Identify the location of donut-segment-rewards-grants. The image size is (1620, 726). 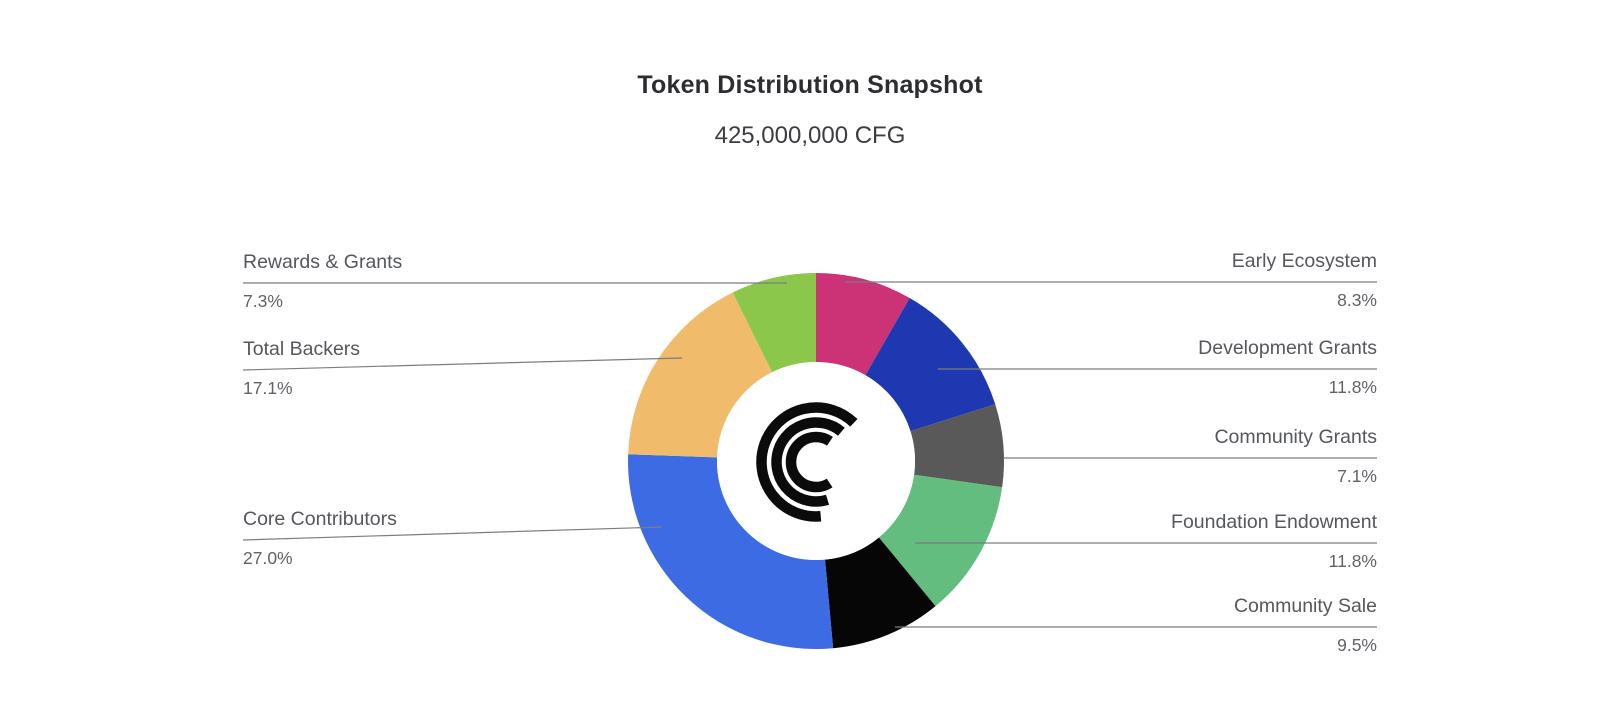
(774, 323).